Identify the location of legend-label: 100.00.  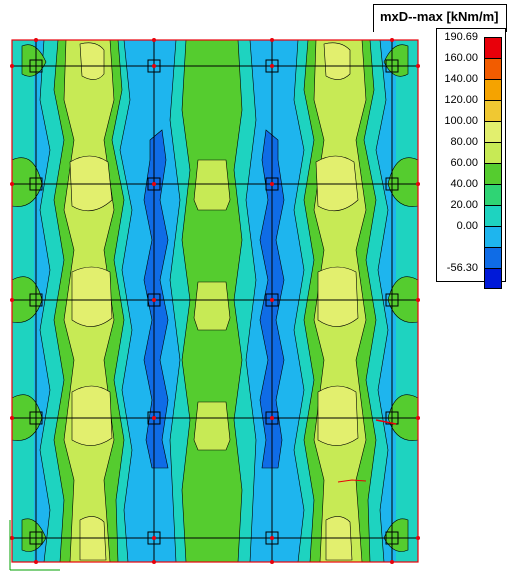
(461, 121).